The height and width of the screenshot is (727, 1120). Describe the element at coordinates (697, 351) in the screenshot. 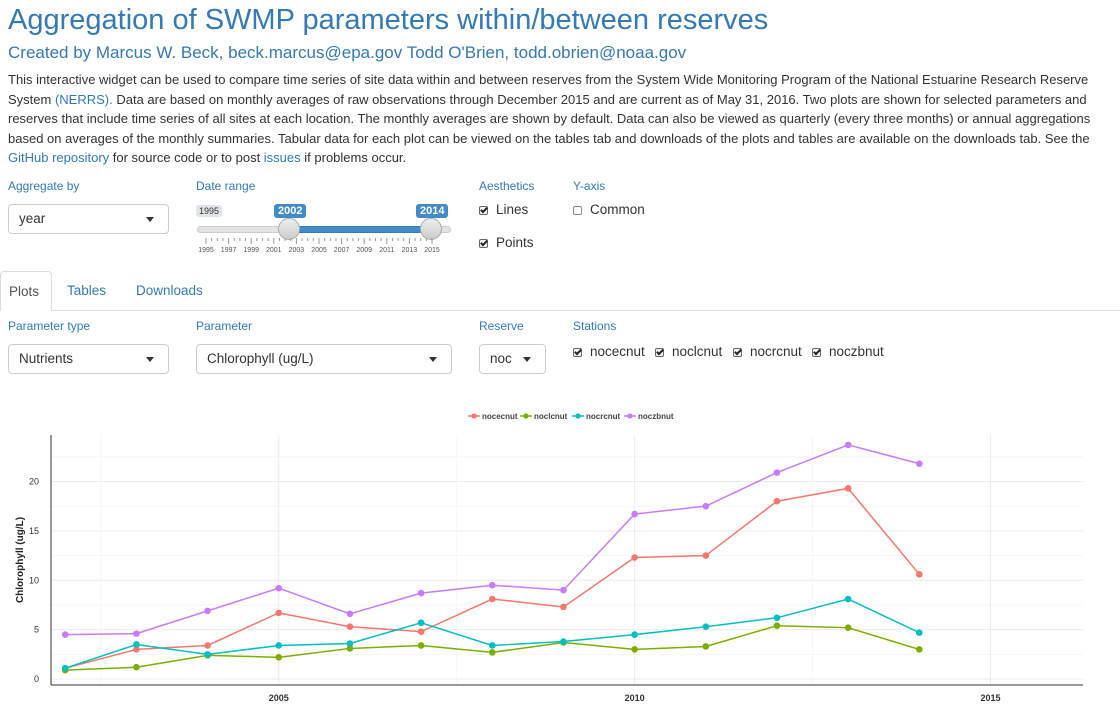

I see `station-label: noclcnut` at that location.